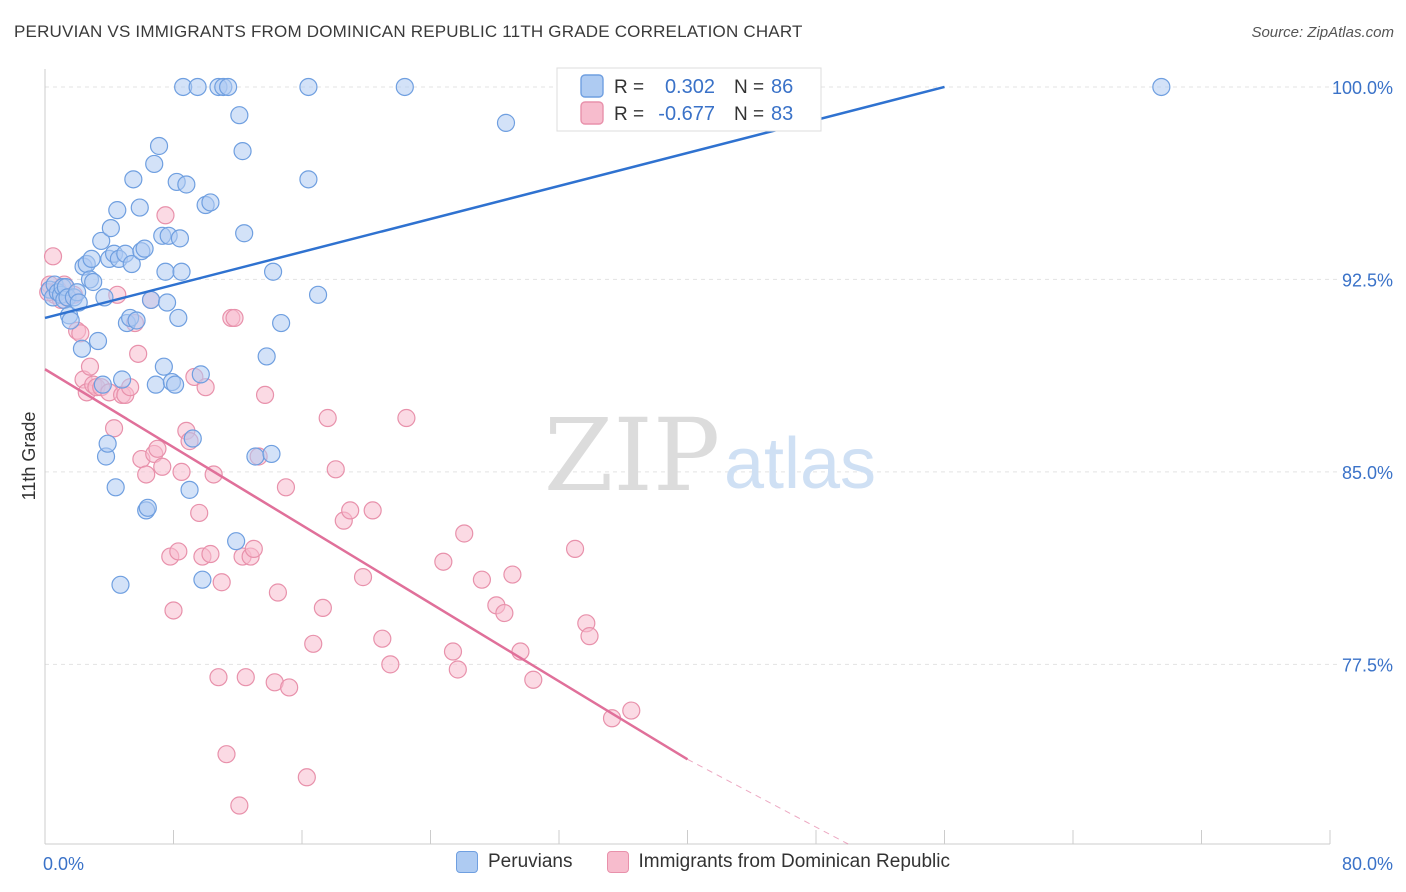 Image resolution: width=1406 pixels, height=892 pixels. What do you see at coordinates (530, 861) in the screenshot?
I see `legend-label-peruvians: Peruvians` at bounding box center [530, 861].